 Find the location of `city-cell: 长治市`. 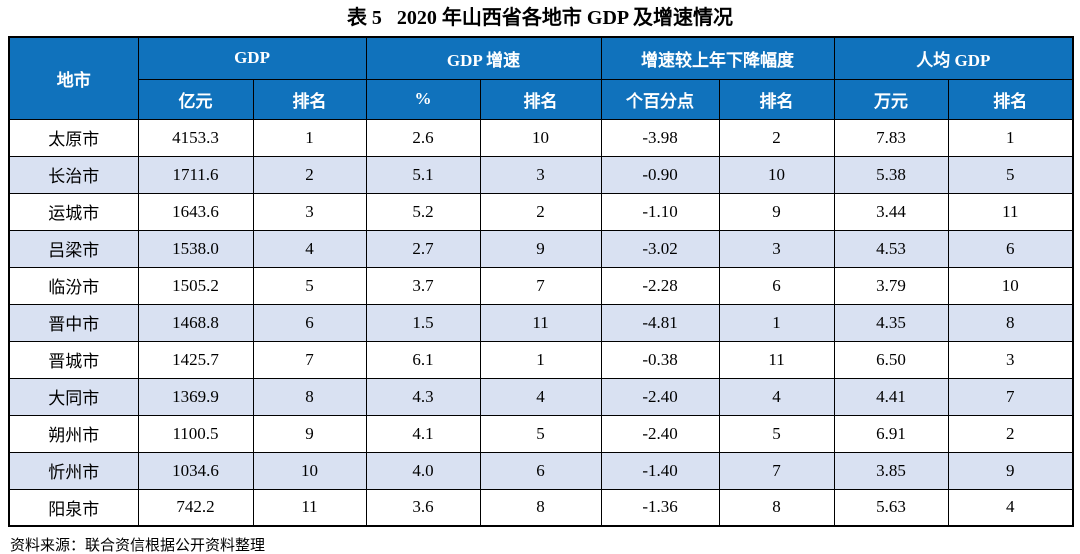

city-cell: 长治市 is located at coordinates (73, 174).